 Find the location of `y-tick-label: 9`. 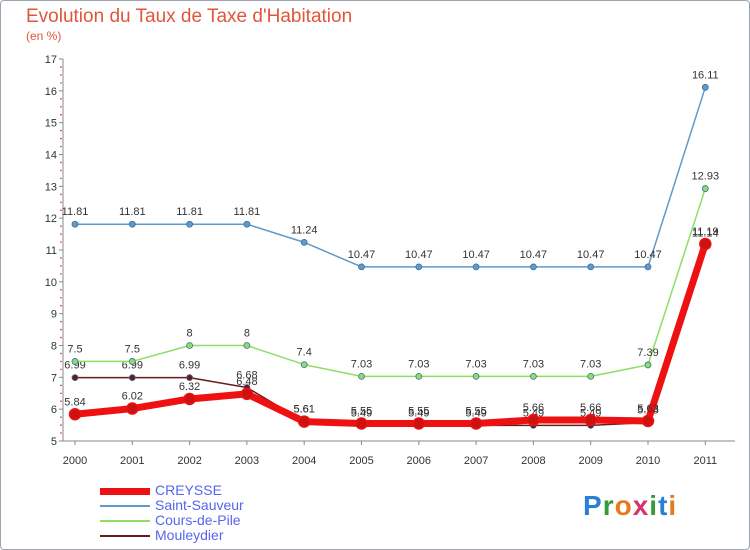

y-tick-label: 9 is located at coordinates (54, 315).